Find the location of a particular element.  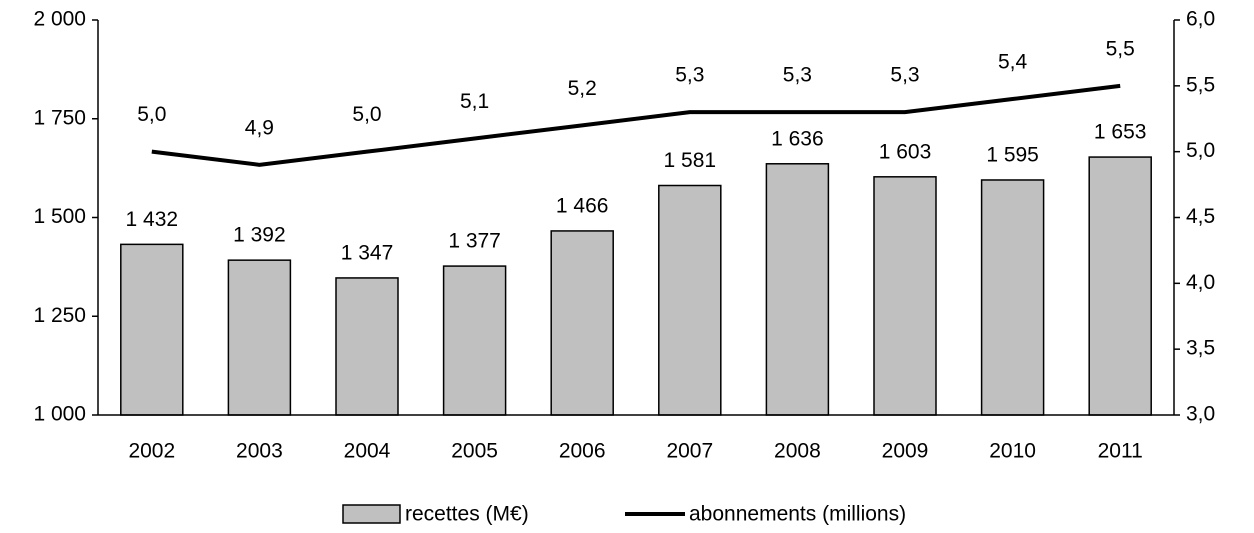

x-tick-label: 2011 is located at coordinates (1120, 451).